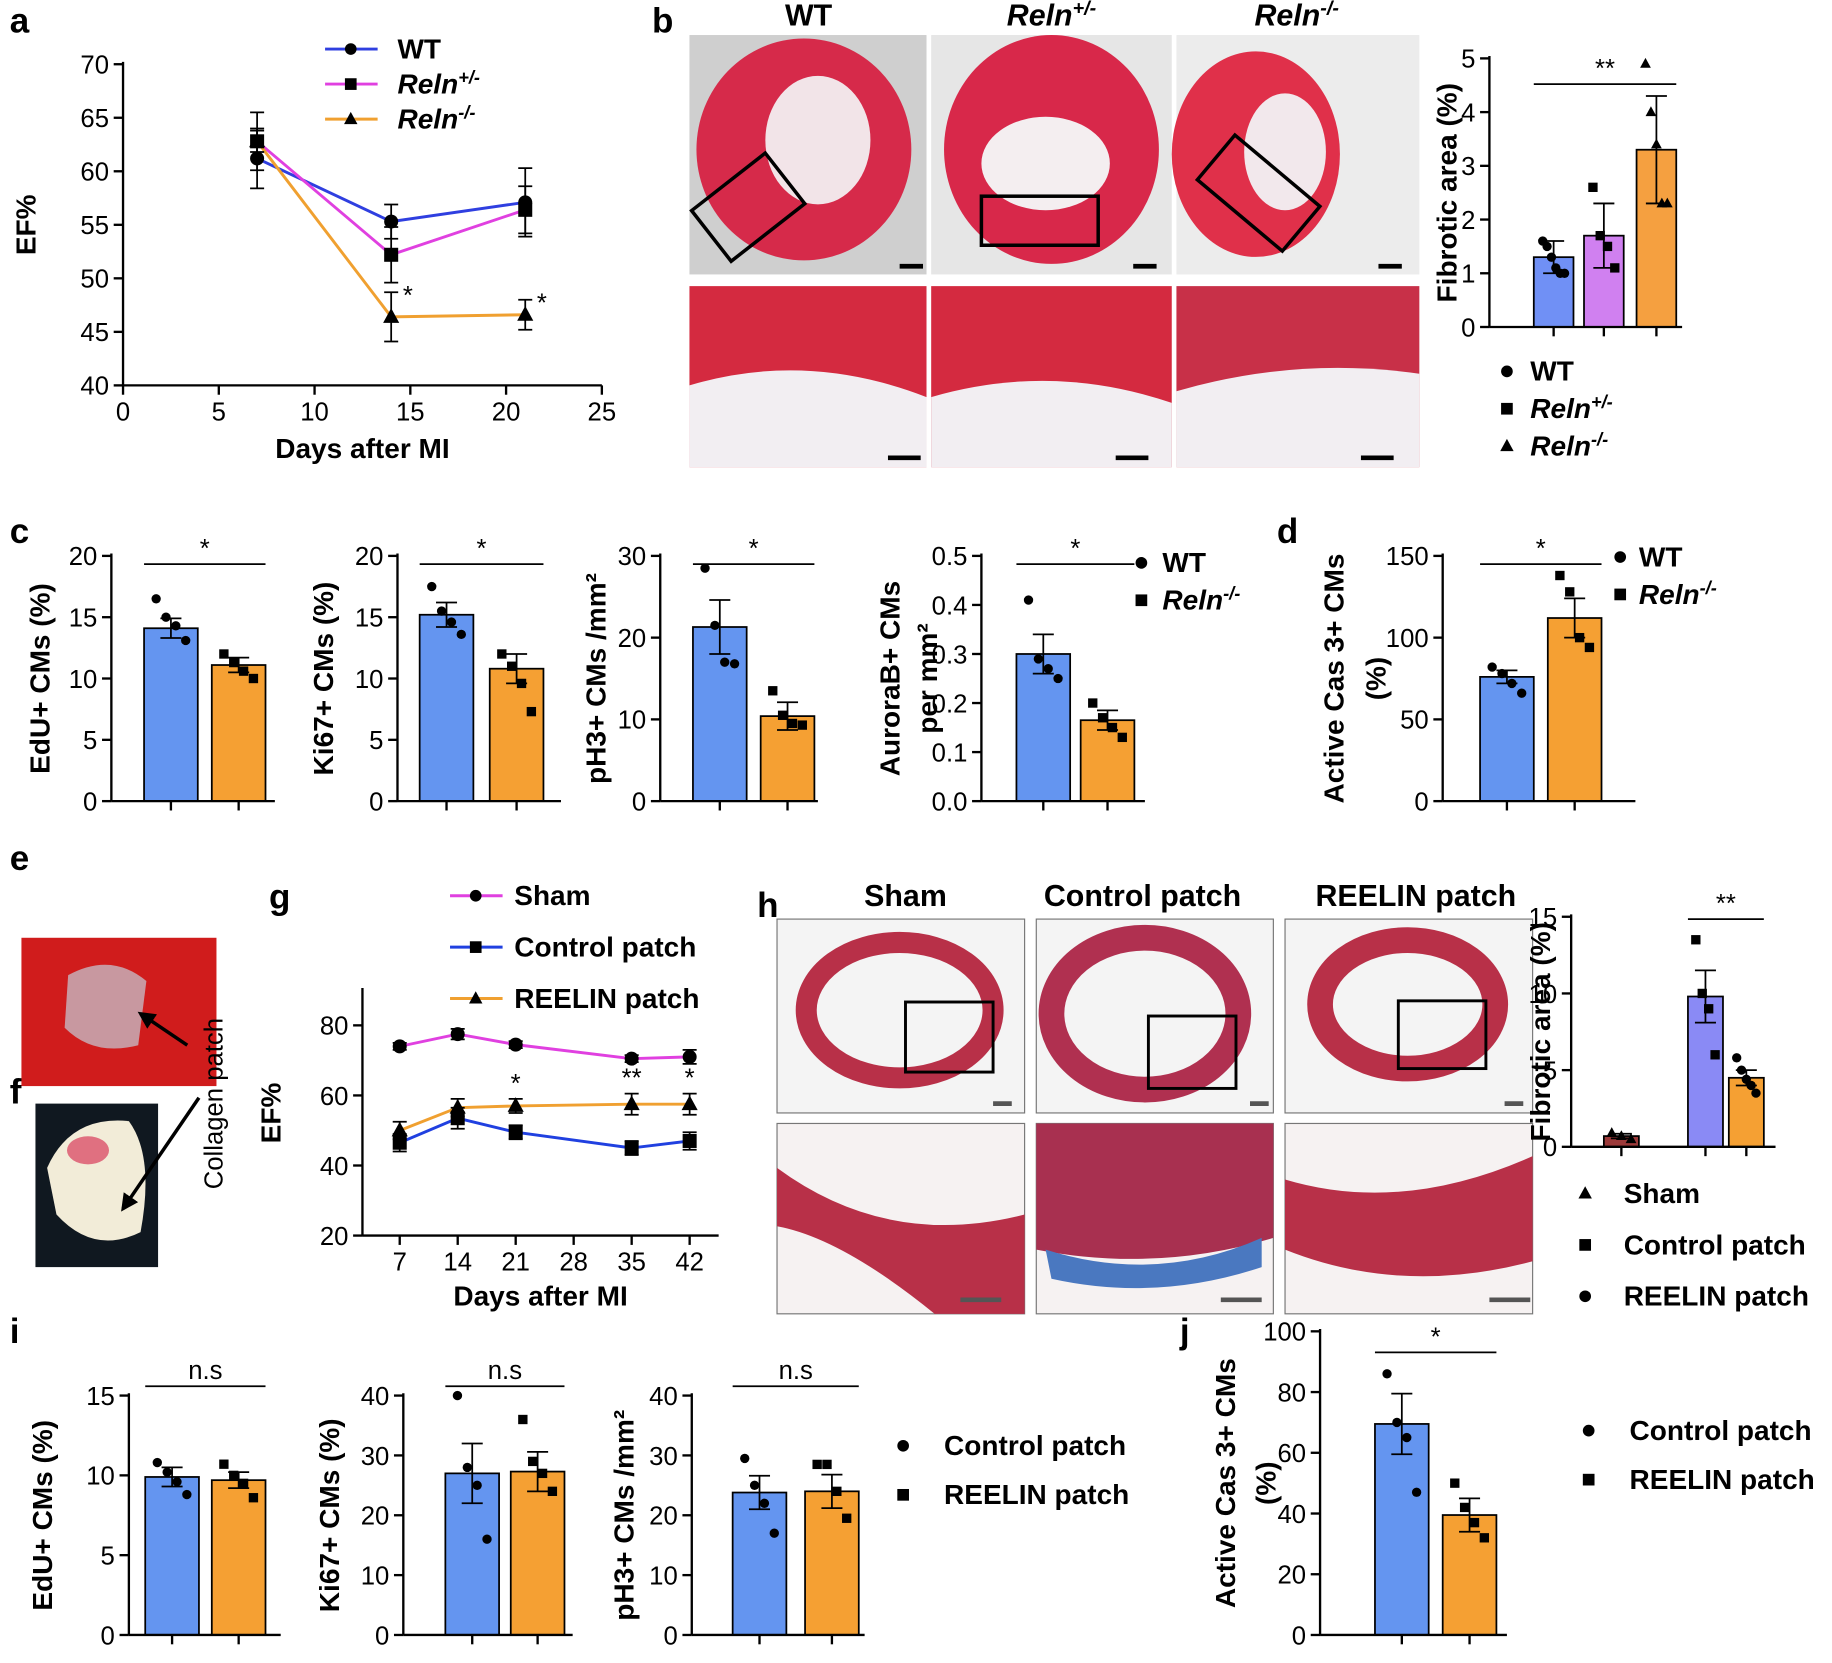 The width and height of the screenshot is (1832, 1663). What do you see at coordinates (436, 118) in the screenshot?
I see `legend-label: Reln-/-` at bounding box center [436, 118].